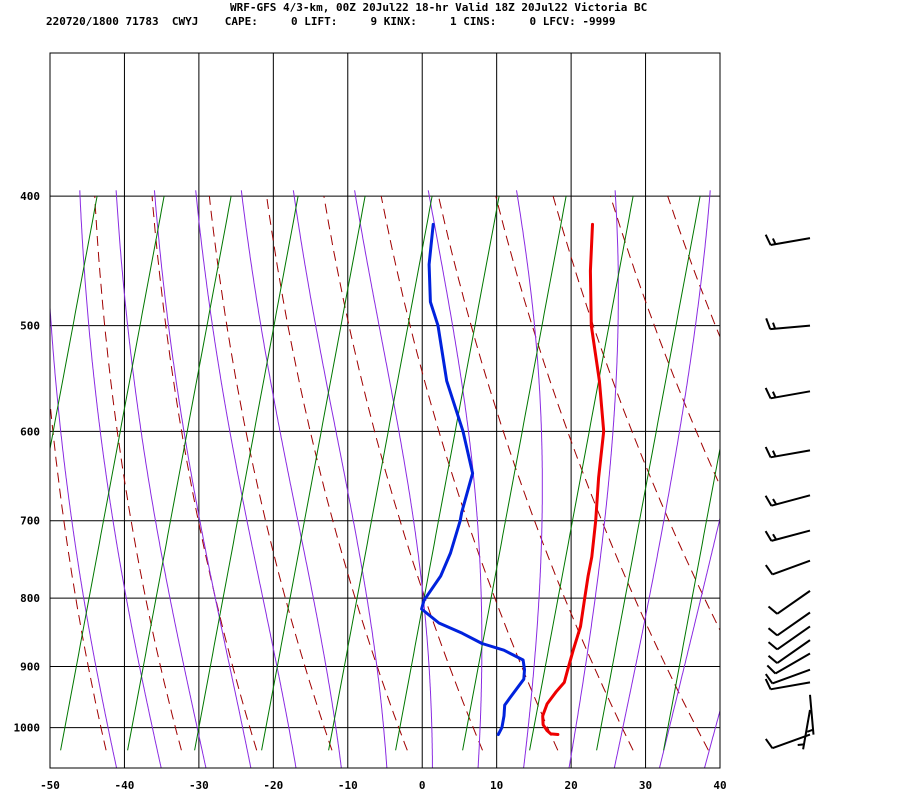 Image resolution: width=900 pixels, height=800 pixels. Describe the element at coordinates (125, 785) in the screenshot. I see `temperature-tick-label: -40` at that location.